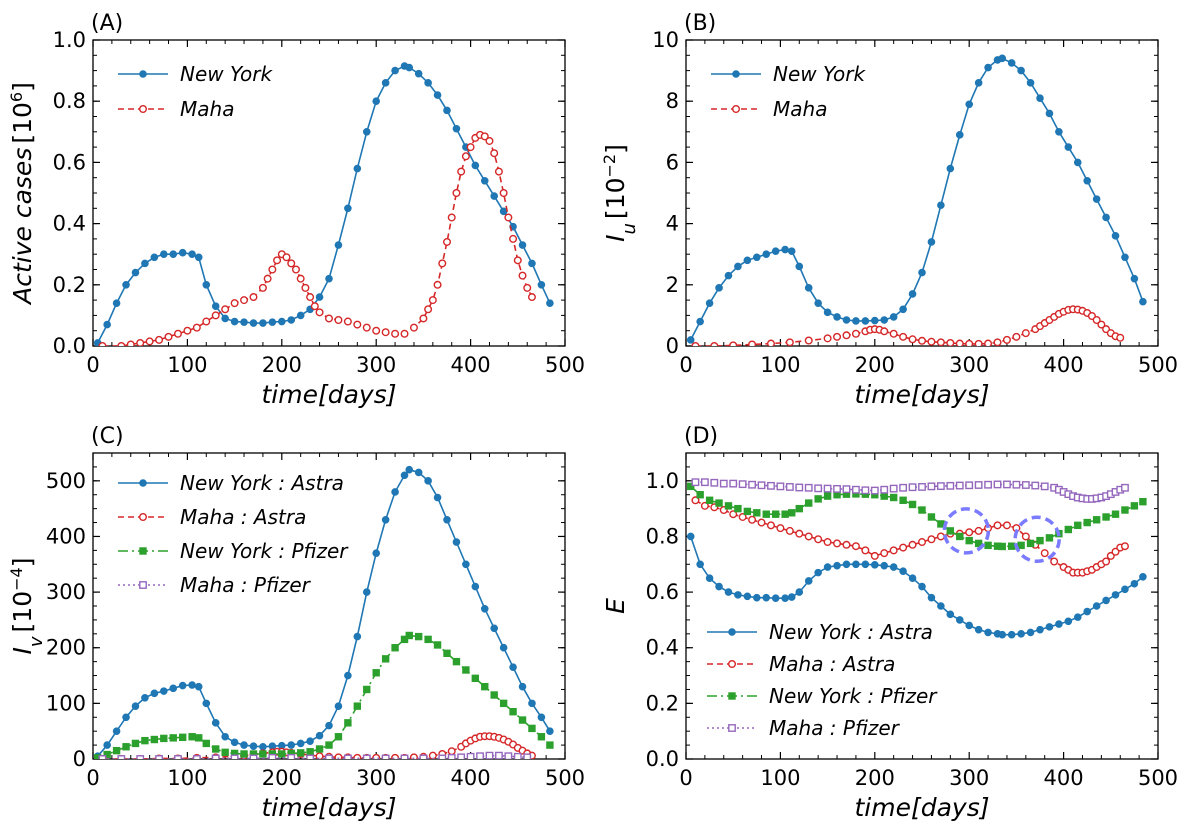 This screenshot has width=1184, height=821. I want to click on x-tick-label: 300, so click(376, 778).